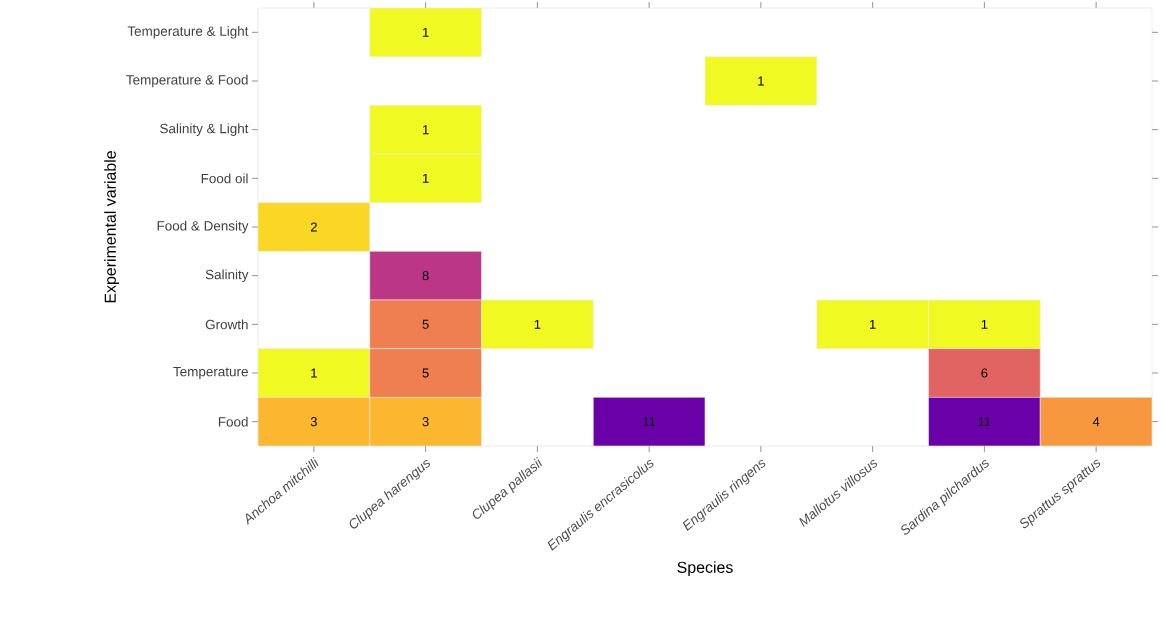  Describe the element at coordinates (233, 421) in the screenshot. I see `y-tick-label: Food` at that location.